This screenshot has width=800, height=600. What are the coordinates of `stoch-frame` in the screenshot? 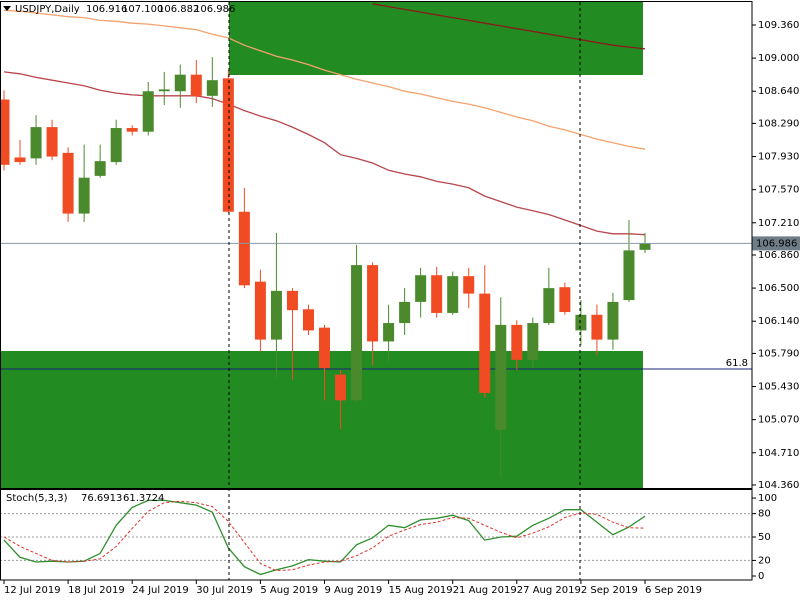 It's located at (376, 535).